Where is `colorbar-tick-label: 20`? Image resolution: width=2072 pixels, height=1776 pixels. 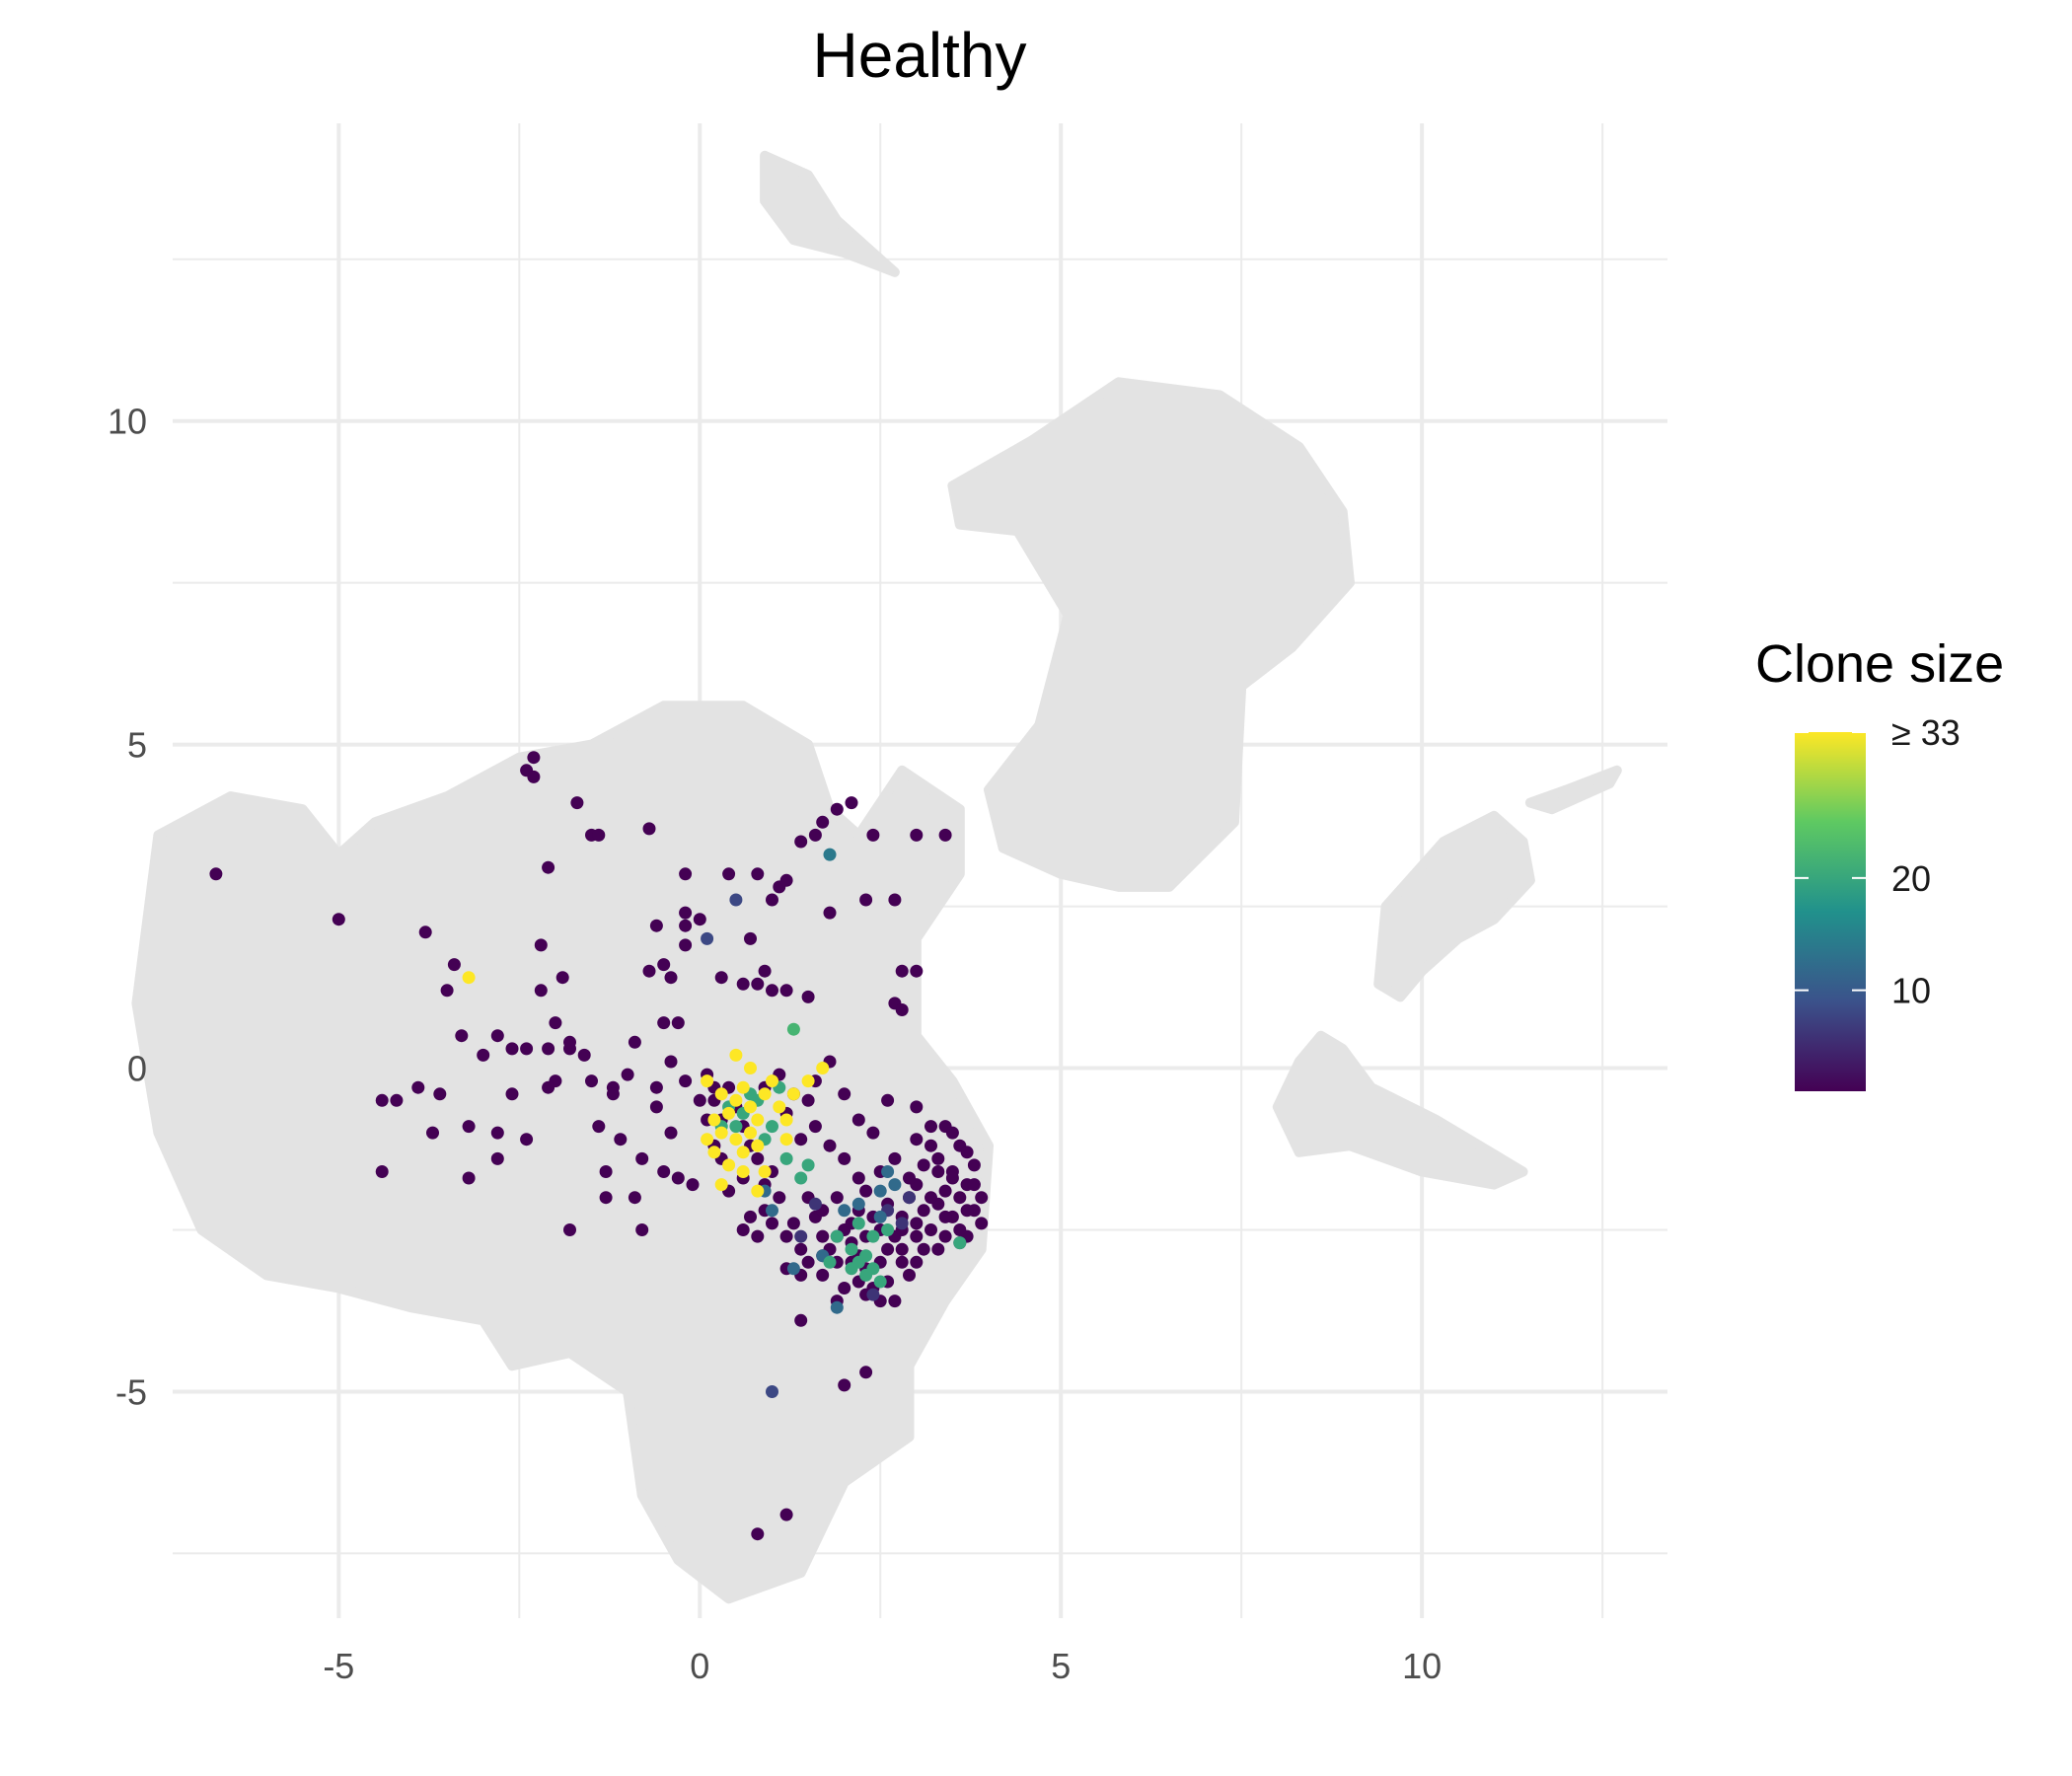 colorbar-tick-label: 20 is located at coordinates (1911, 879).